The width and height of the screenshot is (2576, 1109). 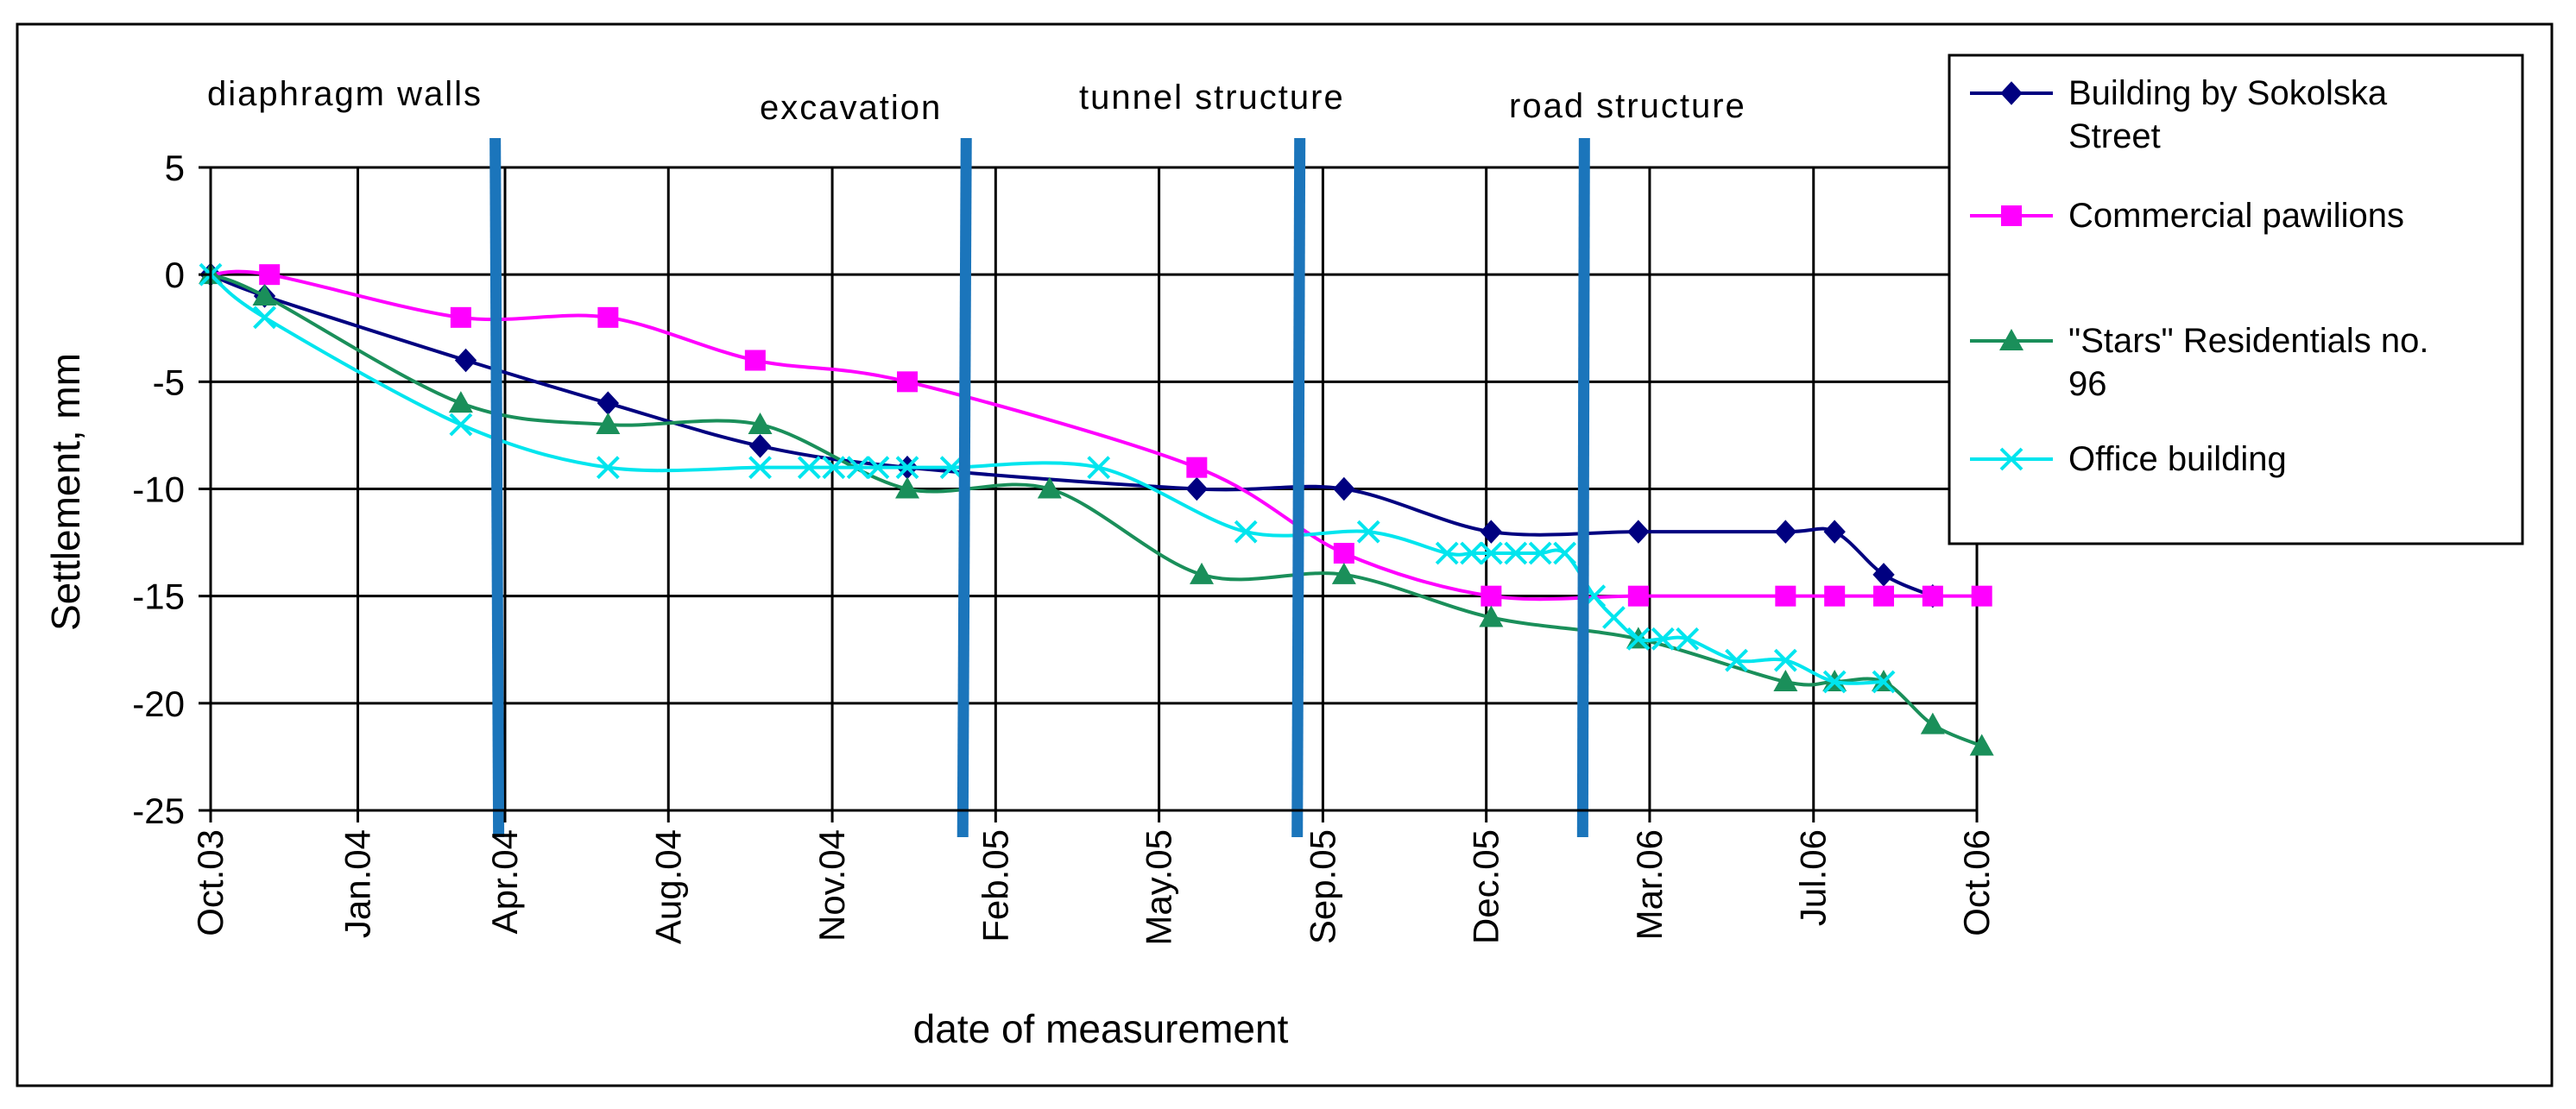 I want to click on x-tick-label: Apr.04, so click(x=504, y=882).